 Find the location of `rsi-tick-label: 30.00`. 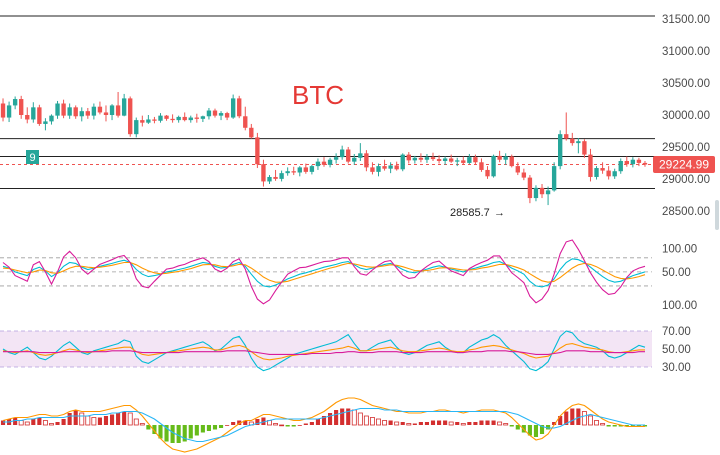

rsi-tick-label: 30.00 is located at coordinates (676, 368).